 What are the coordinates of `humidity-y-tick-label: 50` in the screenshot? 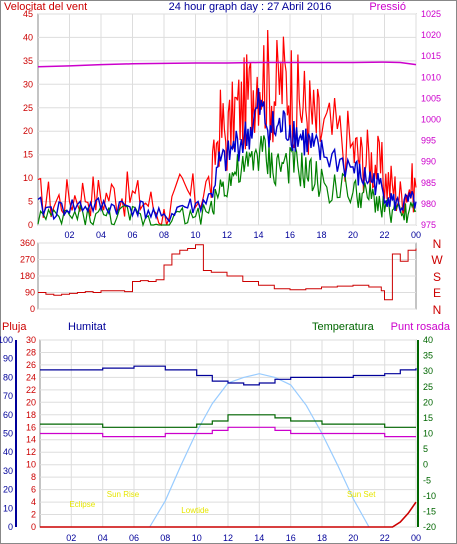 It's located at (8, 434).